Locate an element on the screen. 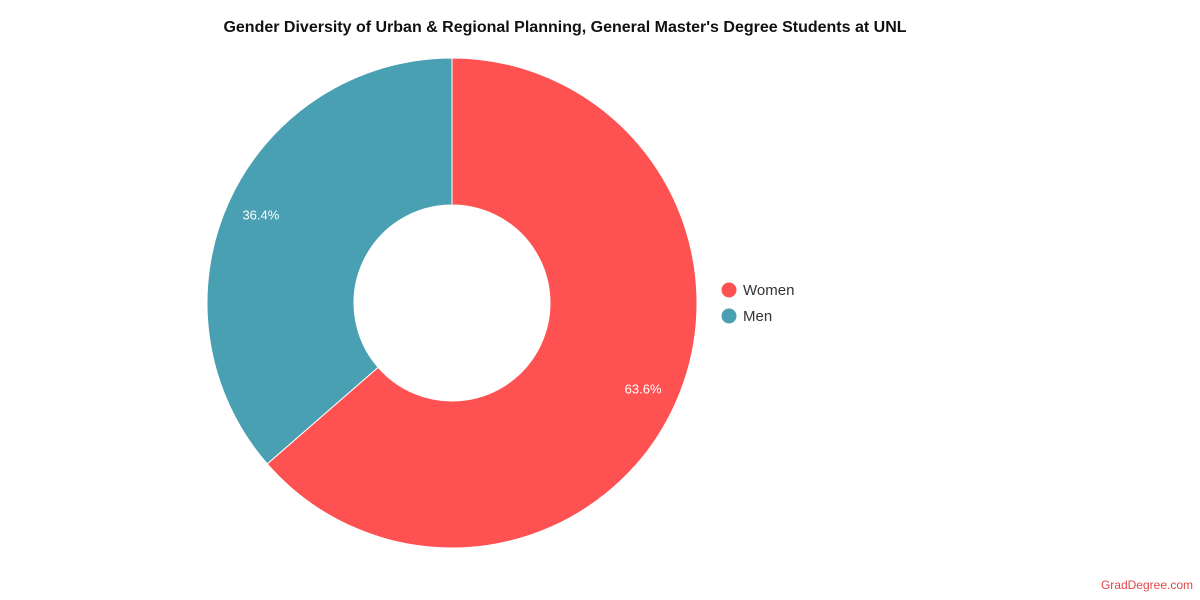  slice is located at coordinates (329, 261).